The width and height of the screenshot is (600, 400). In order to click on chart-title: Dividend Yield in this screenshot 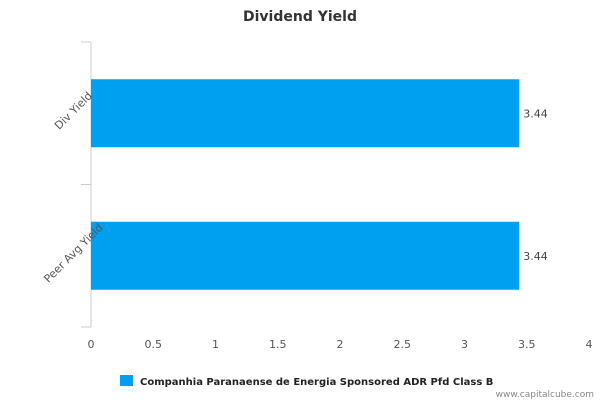, I will do `click(300, 17)`.